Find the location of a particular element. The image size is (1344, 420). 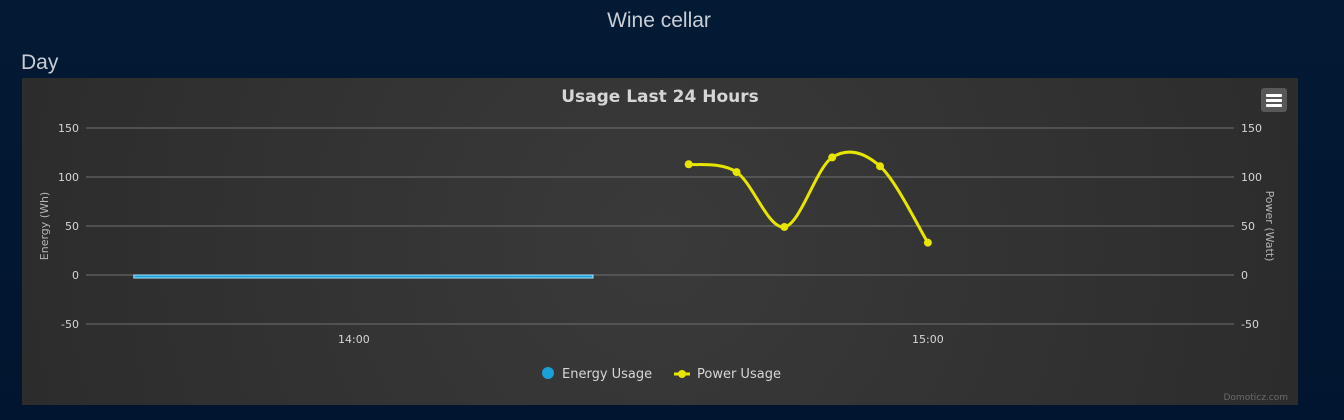

legend-energy-marker is located at coordinates (548, 373).